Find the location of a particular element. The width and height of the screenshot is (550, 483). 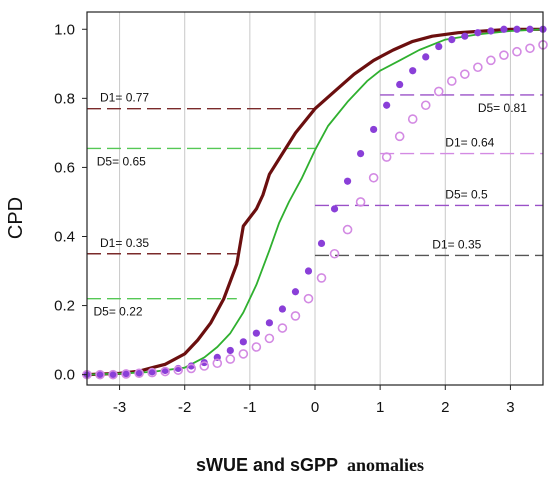

y-tick-label-1: 0.2 is located at coordinates (64, 306).